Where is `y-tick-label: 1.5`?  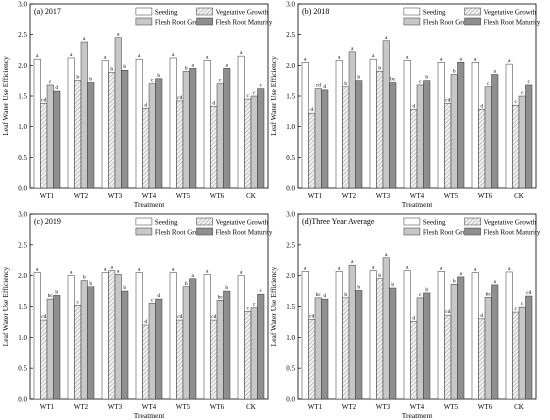 y-tick-label: 1.5 is located at coordinates (290, 97).